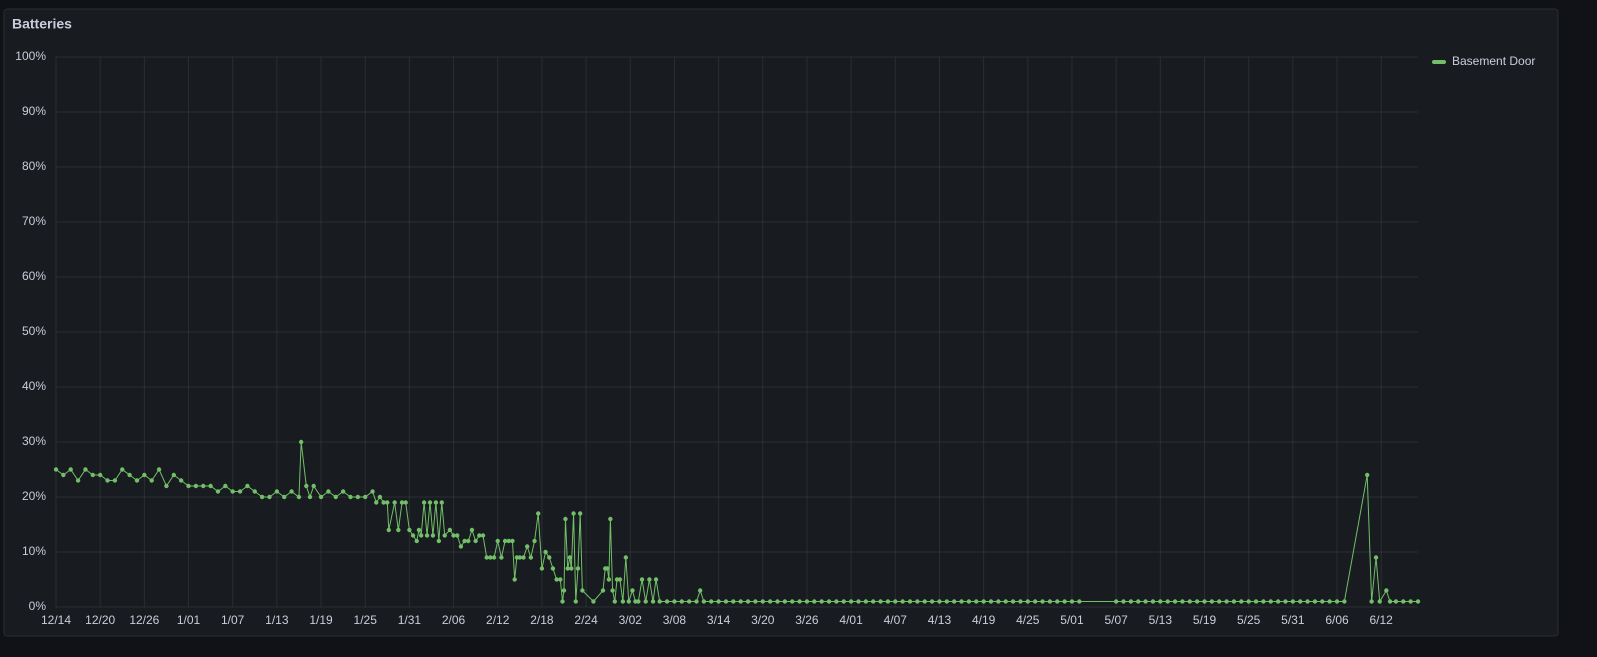 This screenshot has height=657, width=1597. Describe the element at coordinates (366, 620) in the screenshot. I see `x-tick-label: 1/25` at that location.